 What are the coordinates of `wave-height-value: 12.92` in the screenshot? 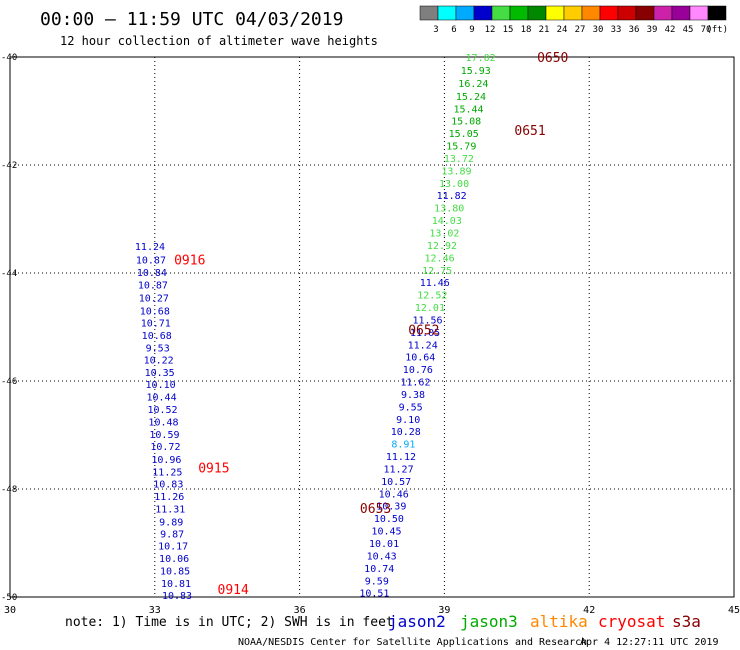 It's located at (442, 246).